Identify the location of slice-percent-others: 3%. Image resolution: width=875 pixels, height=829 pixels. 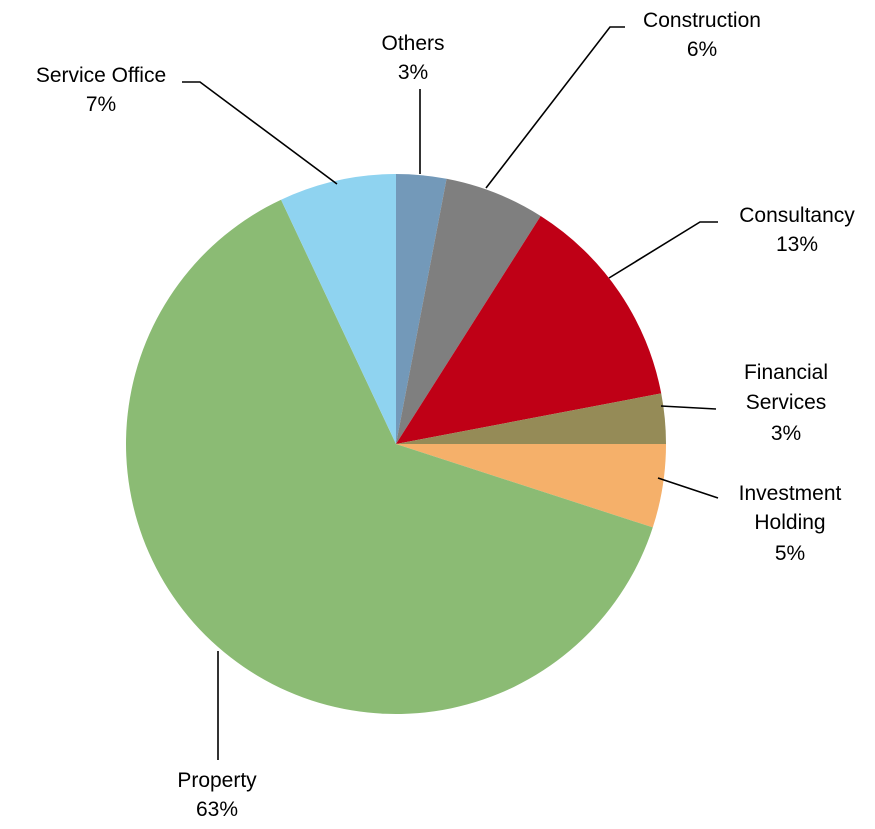
(413, 72).